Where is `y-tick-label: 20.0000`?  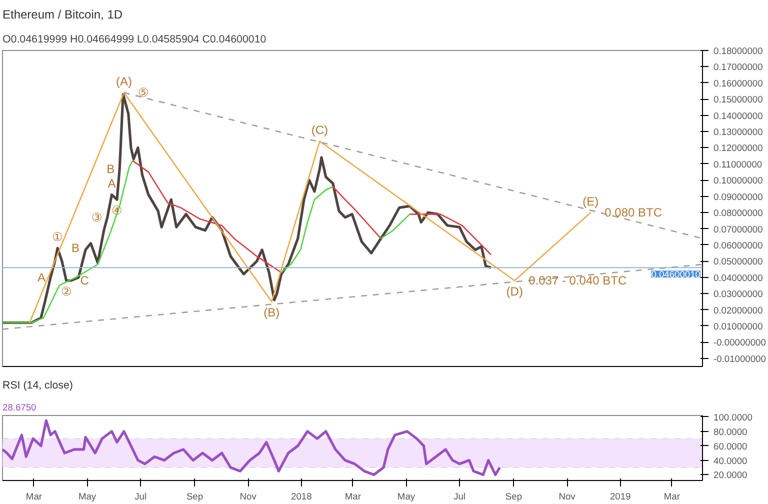 y-tick-label: 20.0000 is located at coordinates (731, 475).